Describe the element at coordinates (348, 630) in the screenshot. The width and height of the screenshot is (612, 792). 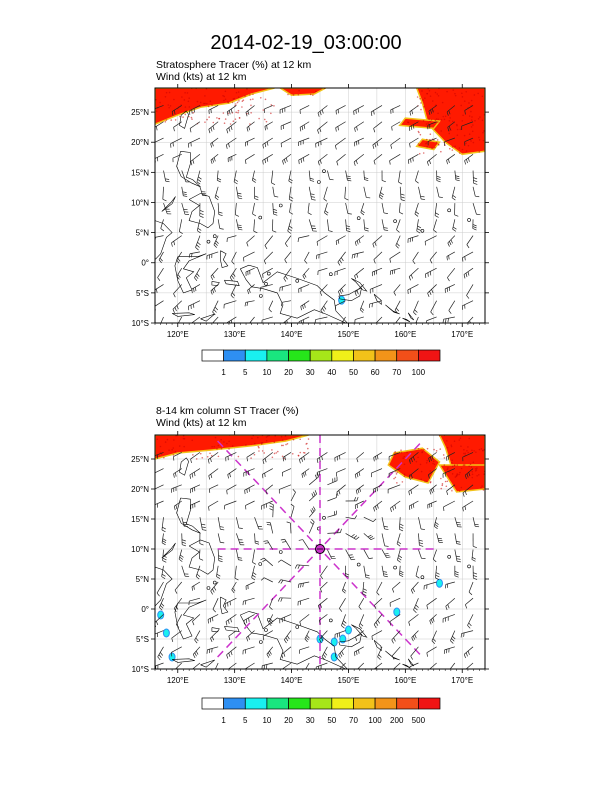
I see `tracer-patch` at that location.